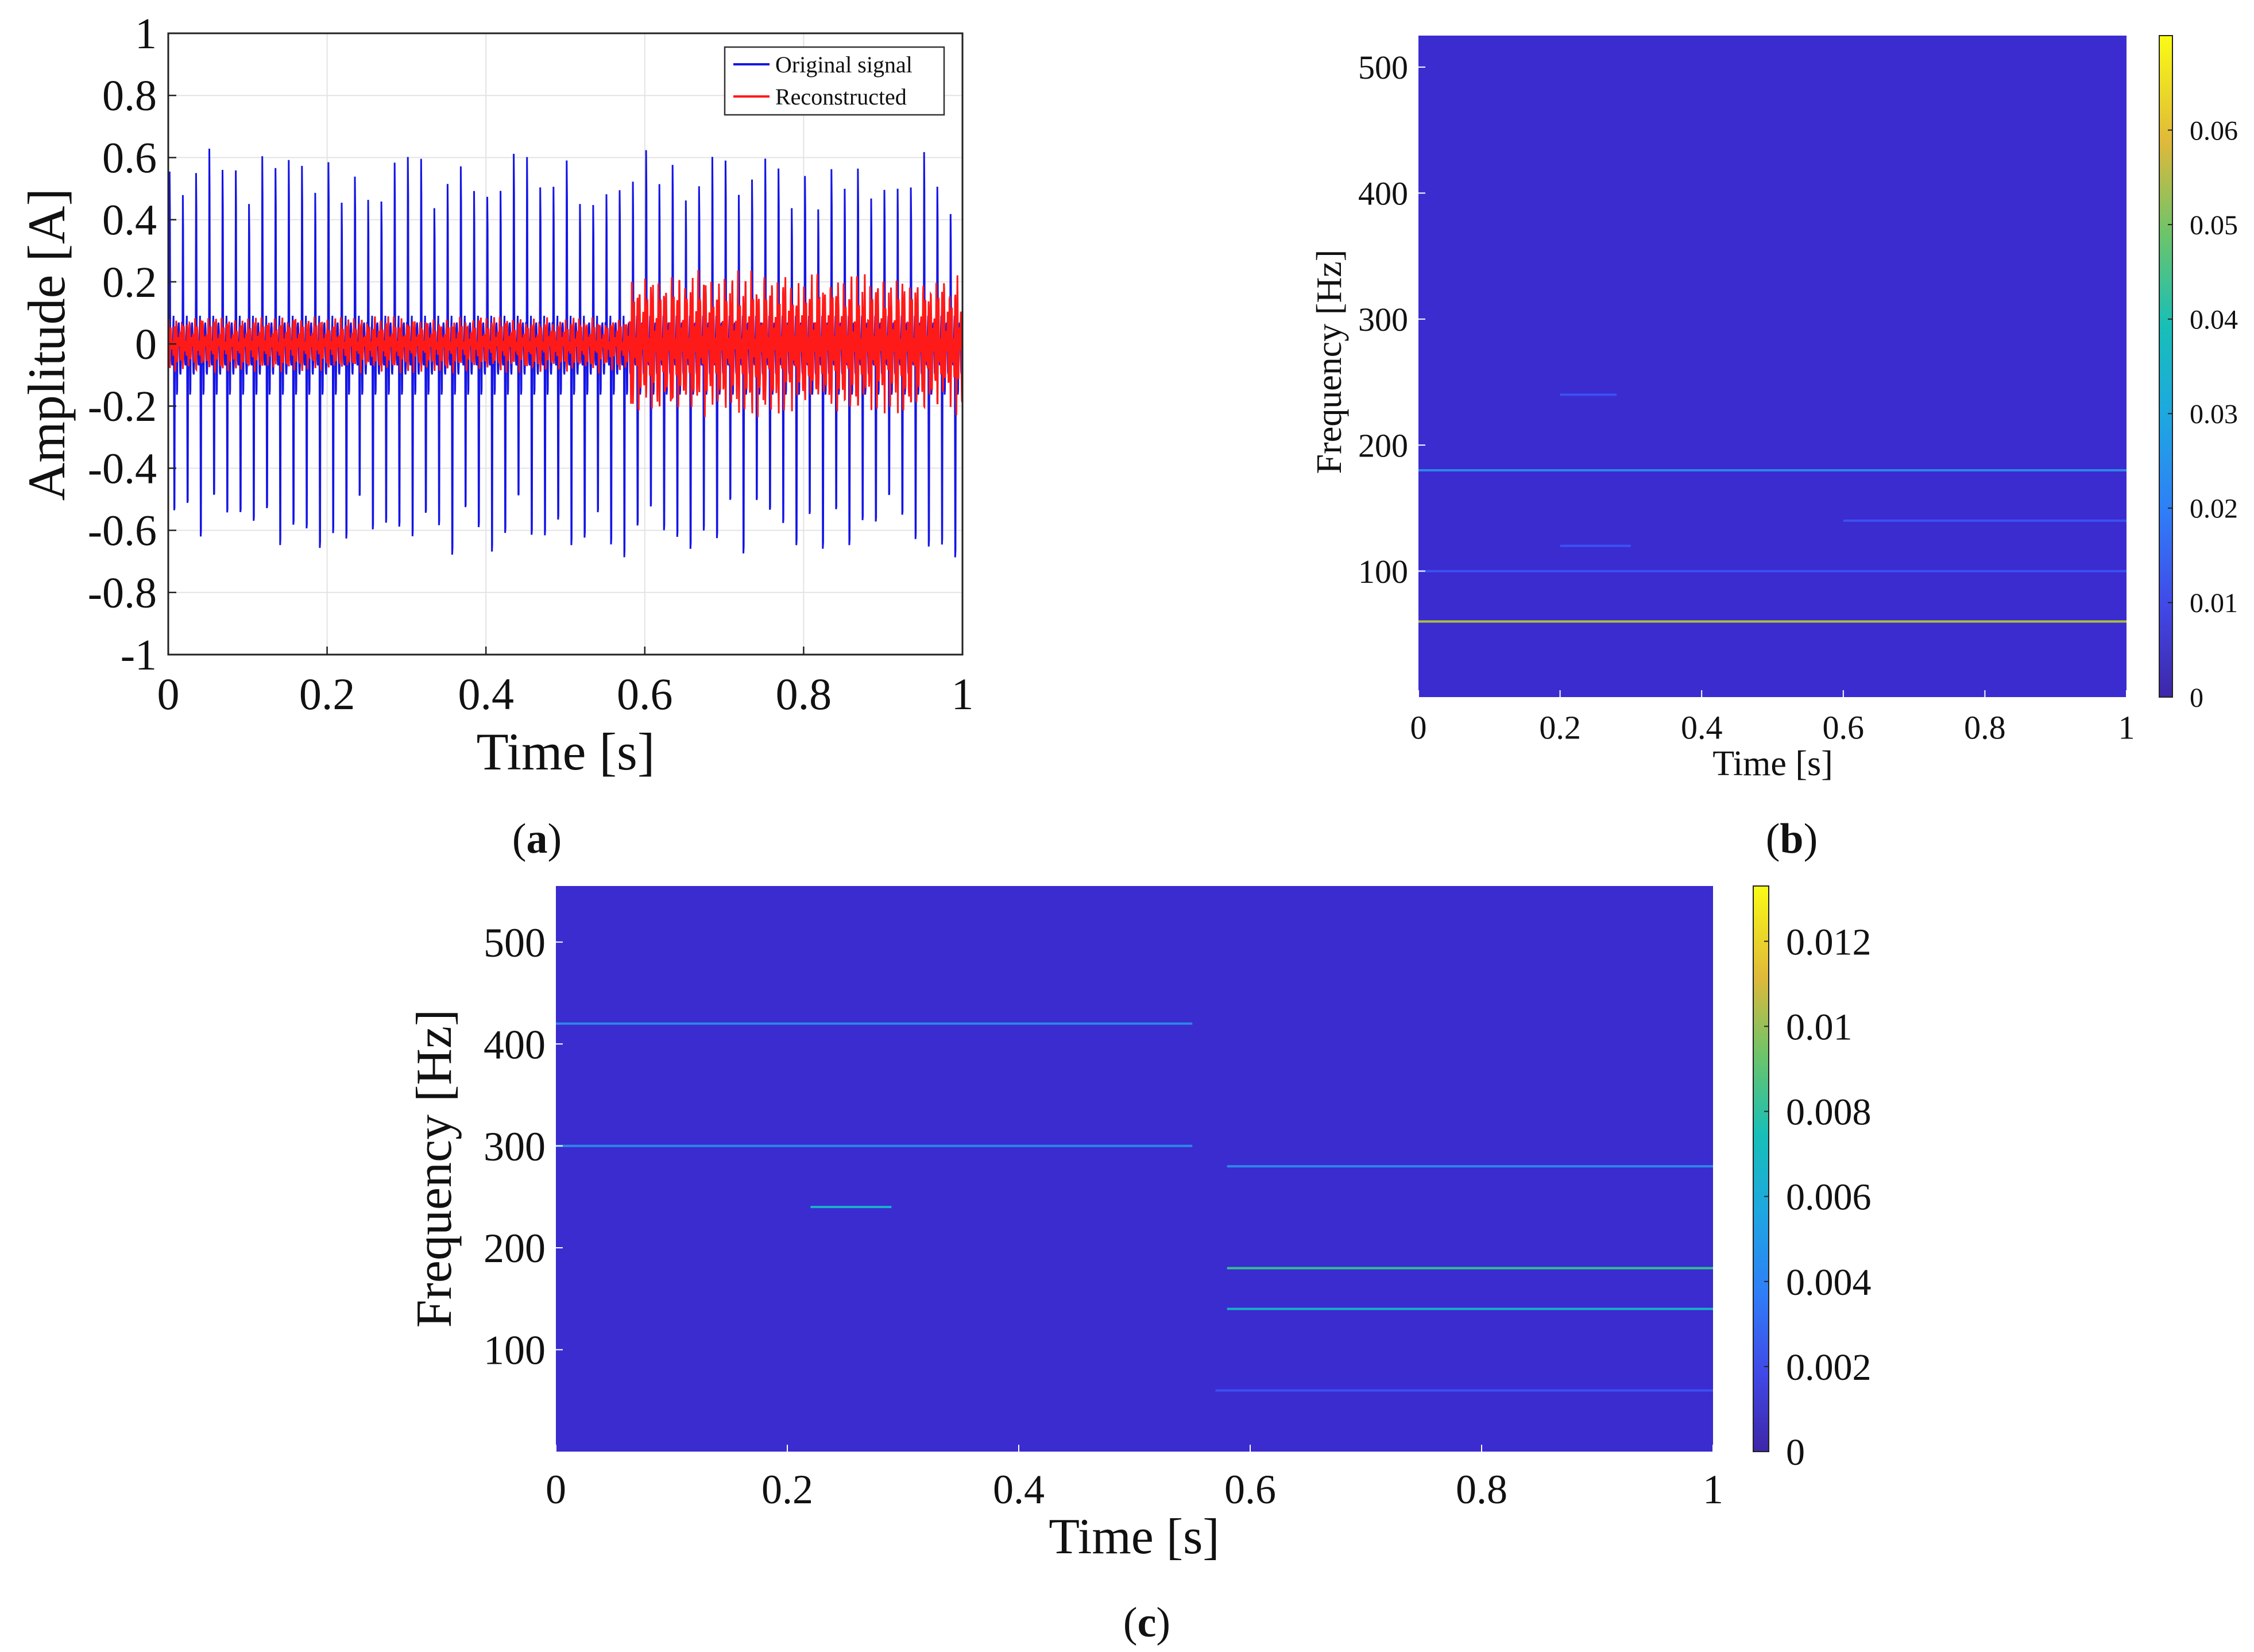  Describe the element at coordinates (963, 694) in the screenshot. I see `x-tick-label-a: 1` at that location.